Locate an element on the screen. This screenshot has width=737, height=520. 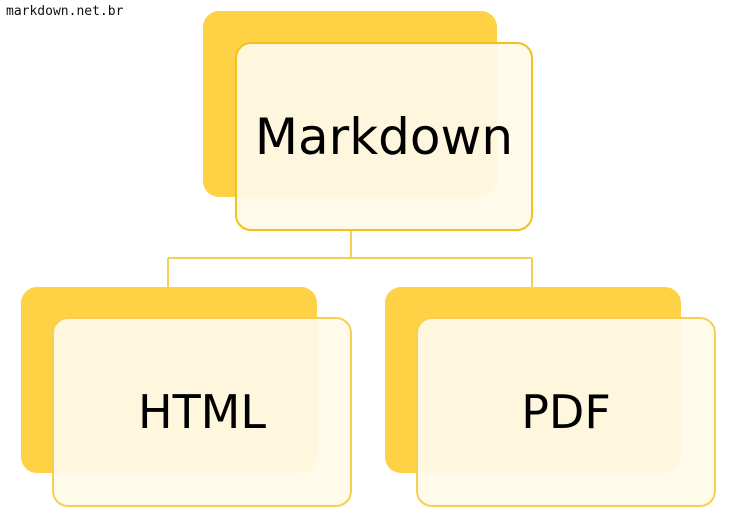
node-pdf-label: PDF is located at coordinates (566, 412).